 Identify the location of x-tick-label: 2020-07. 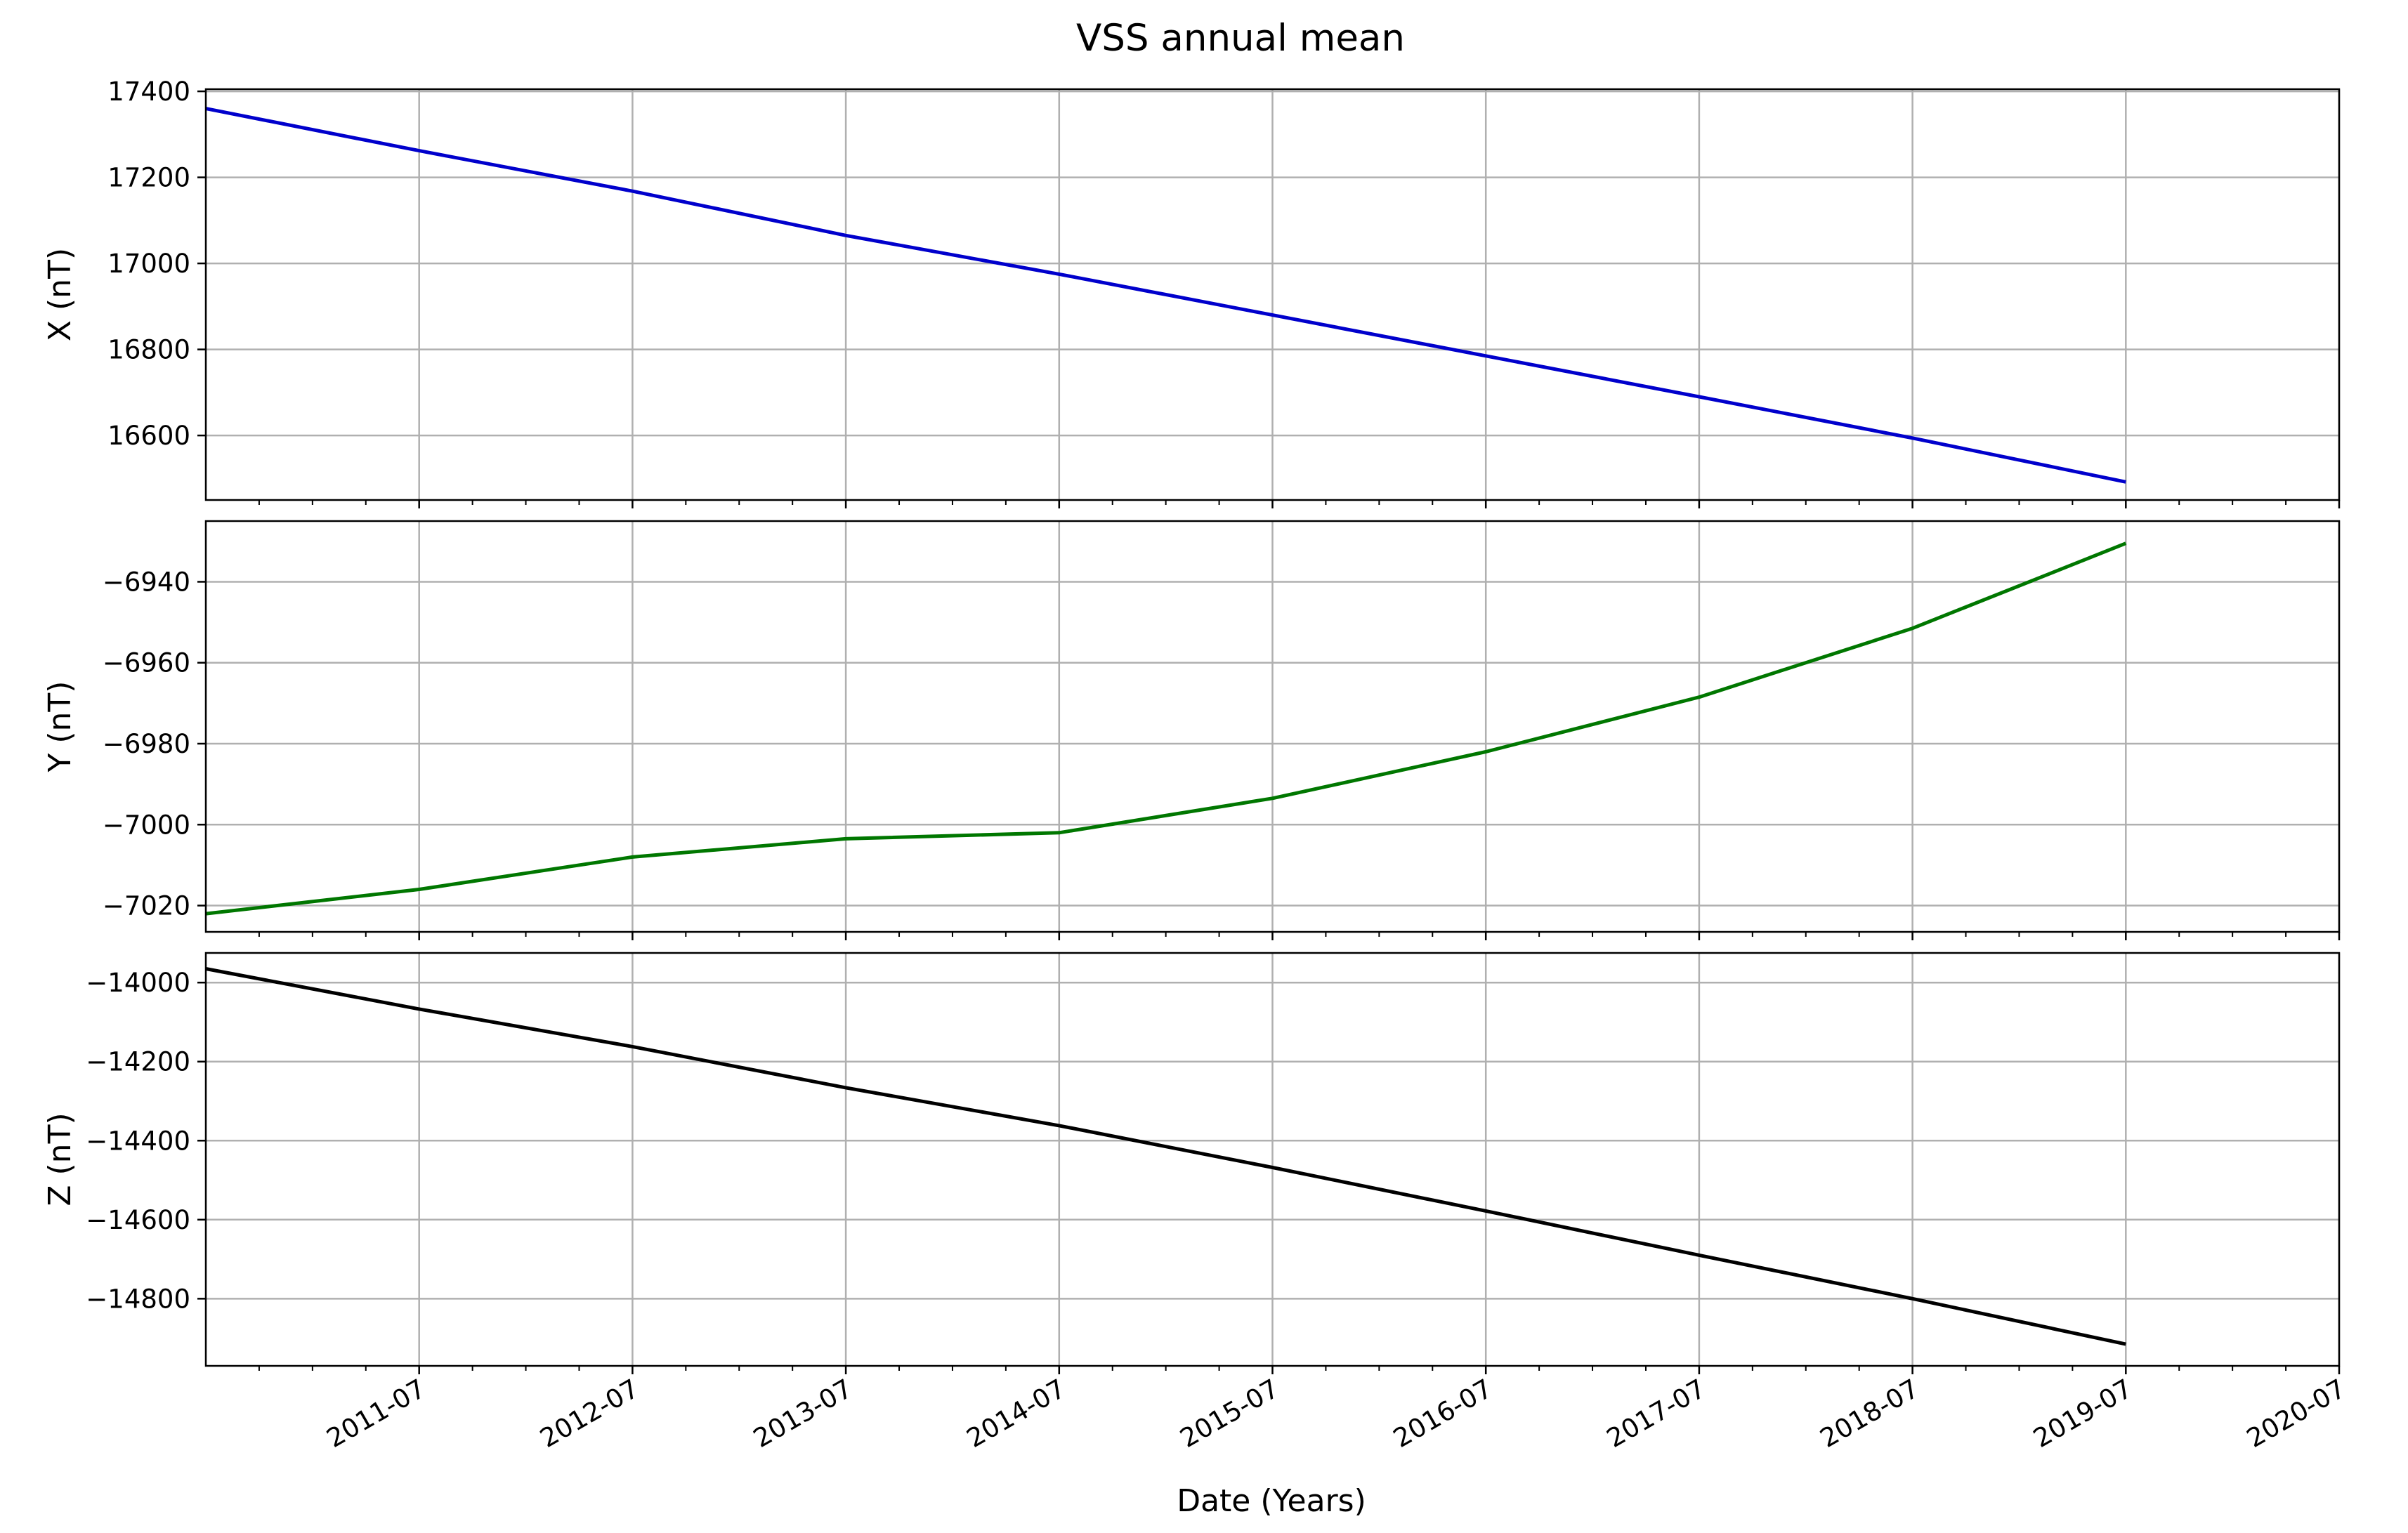
(2296, 1414).